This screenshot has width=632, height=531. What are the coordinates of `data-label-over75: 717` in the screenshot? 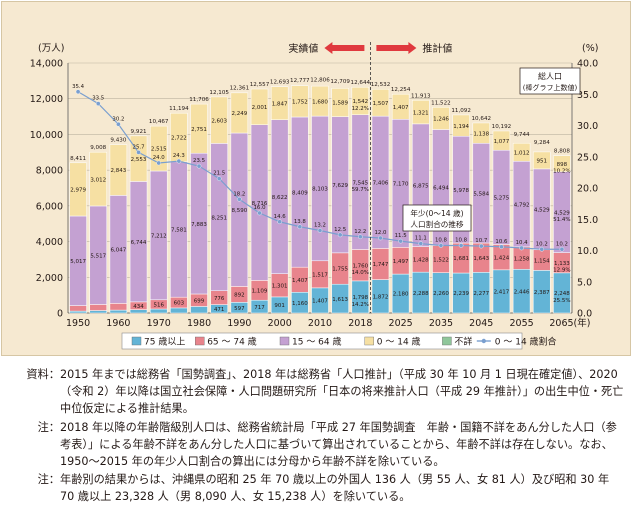 It's located at (259, 308).